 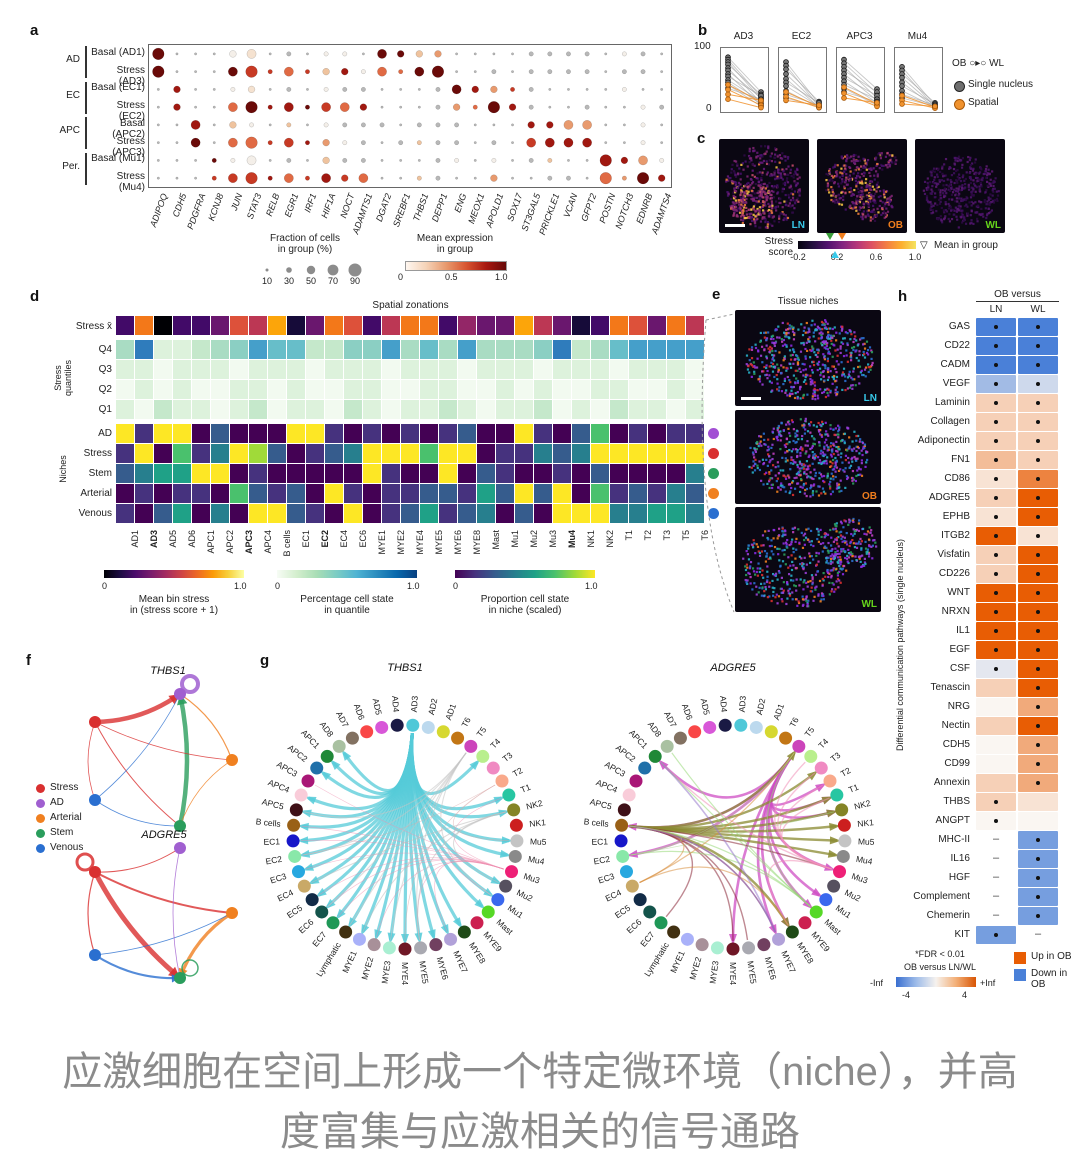 I want to click on panel-a-label: a, so click(x=34, y=30).